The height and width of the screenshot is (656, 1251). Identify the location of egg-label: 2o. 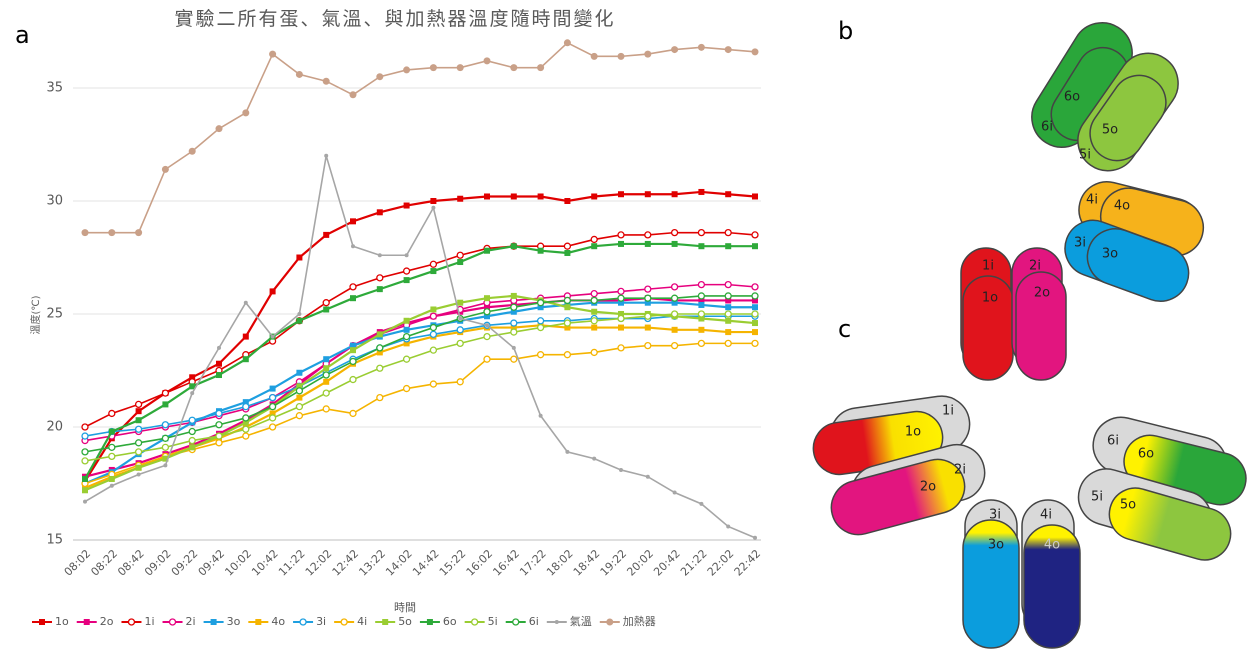
(1042, 293).